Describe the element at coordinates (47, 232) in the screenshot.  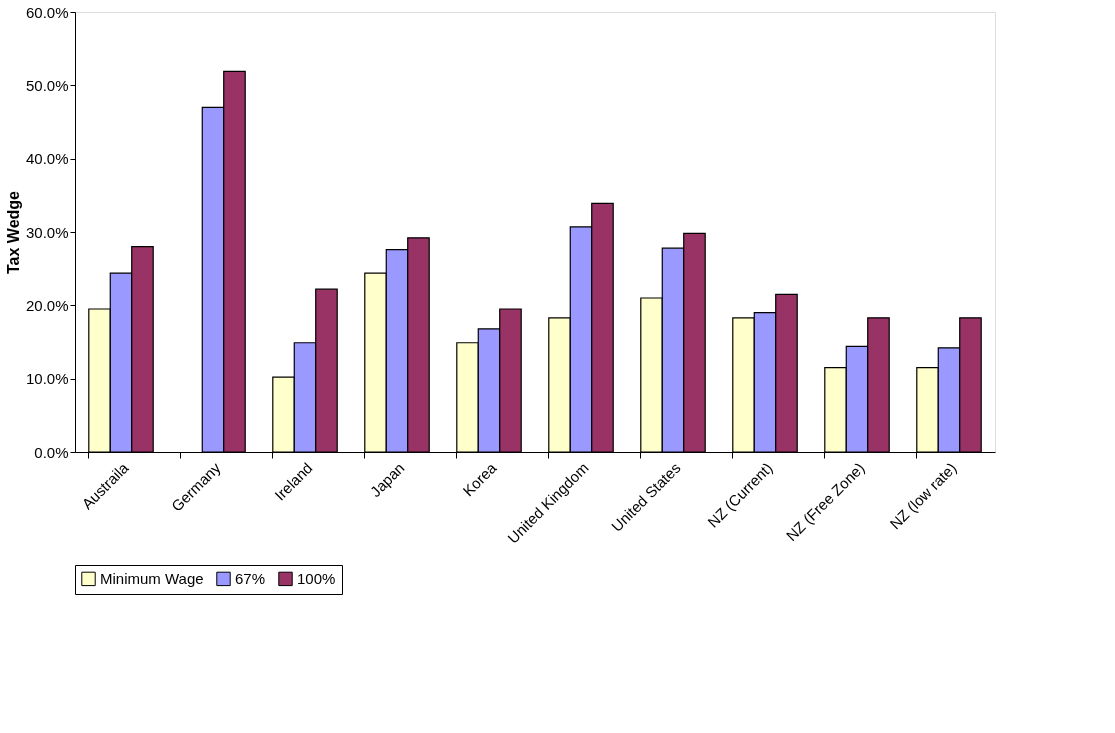
I see `y-tick-label: 30.0%` at that location.